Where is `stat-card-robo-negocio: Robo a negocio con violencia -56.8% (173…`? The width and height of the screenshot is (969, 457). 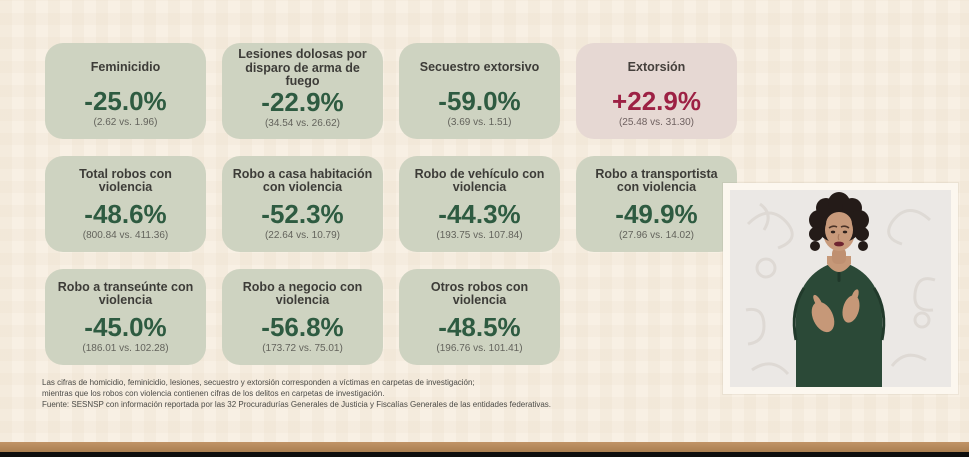
stat-card-robo-negocio: Robo a negocio con violencia -56.8% (173… is located at coordinates (302, 317).